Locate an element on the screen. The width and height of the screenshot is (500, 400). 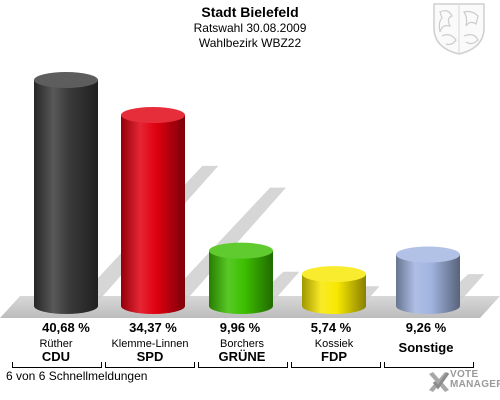
candidate-name: Kossiek is located at coordinates (334, 344).